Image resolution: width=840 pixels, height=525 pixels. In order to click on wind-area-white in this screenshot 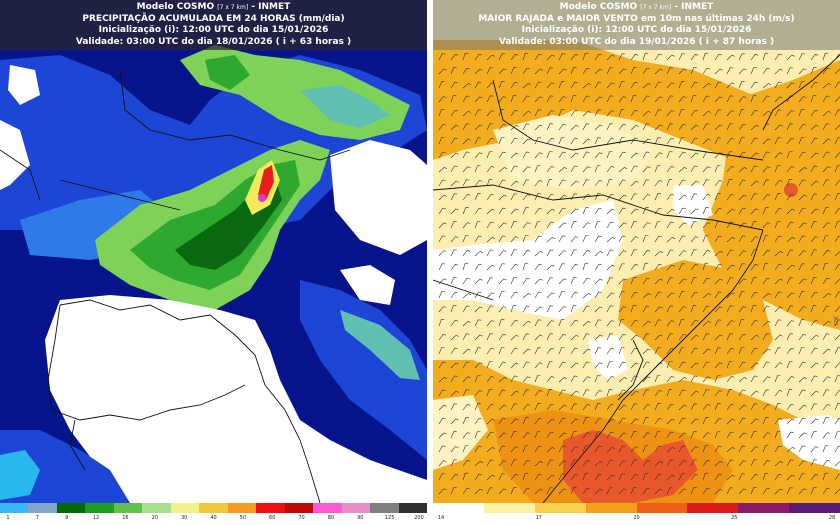, I will do `click(809, 442)`.